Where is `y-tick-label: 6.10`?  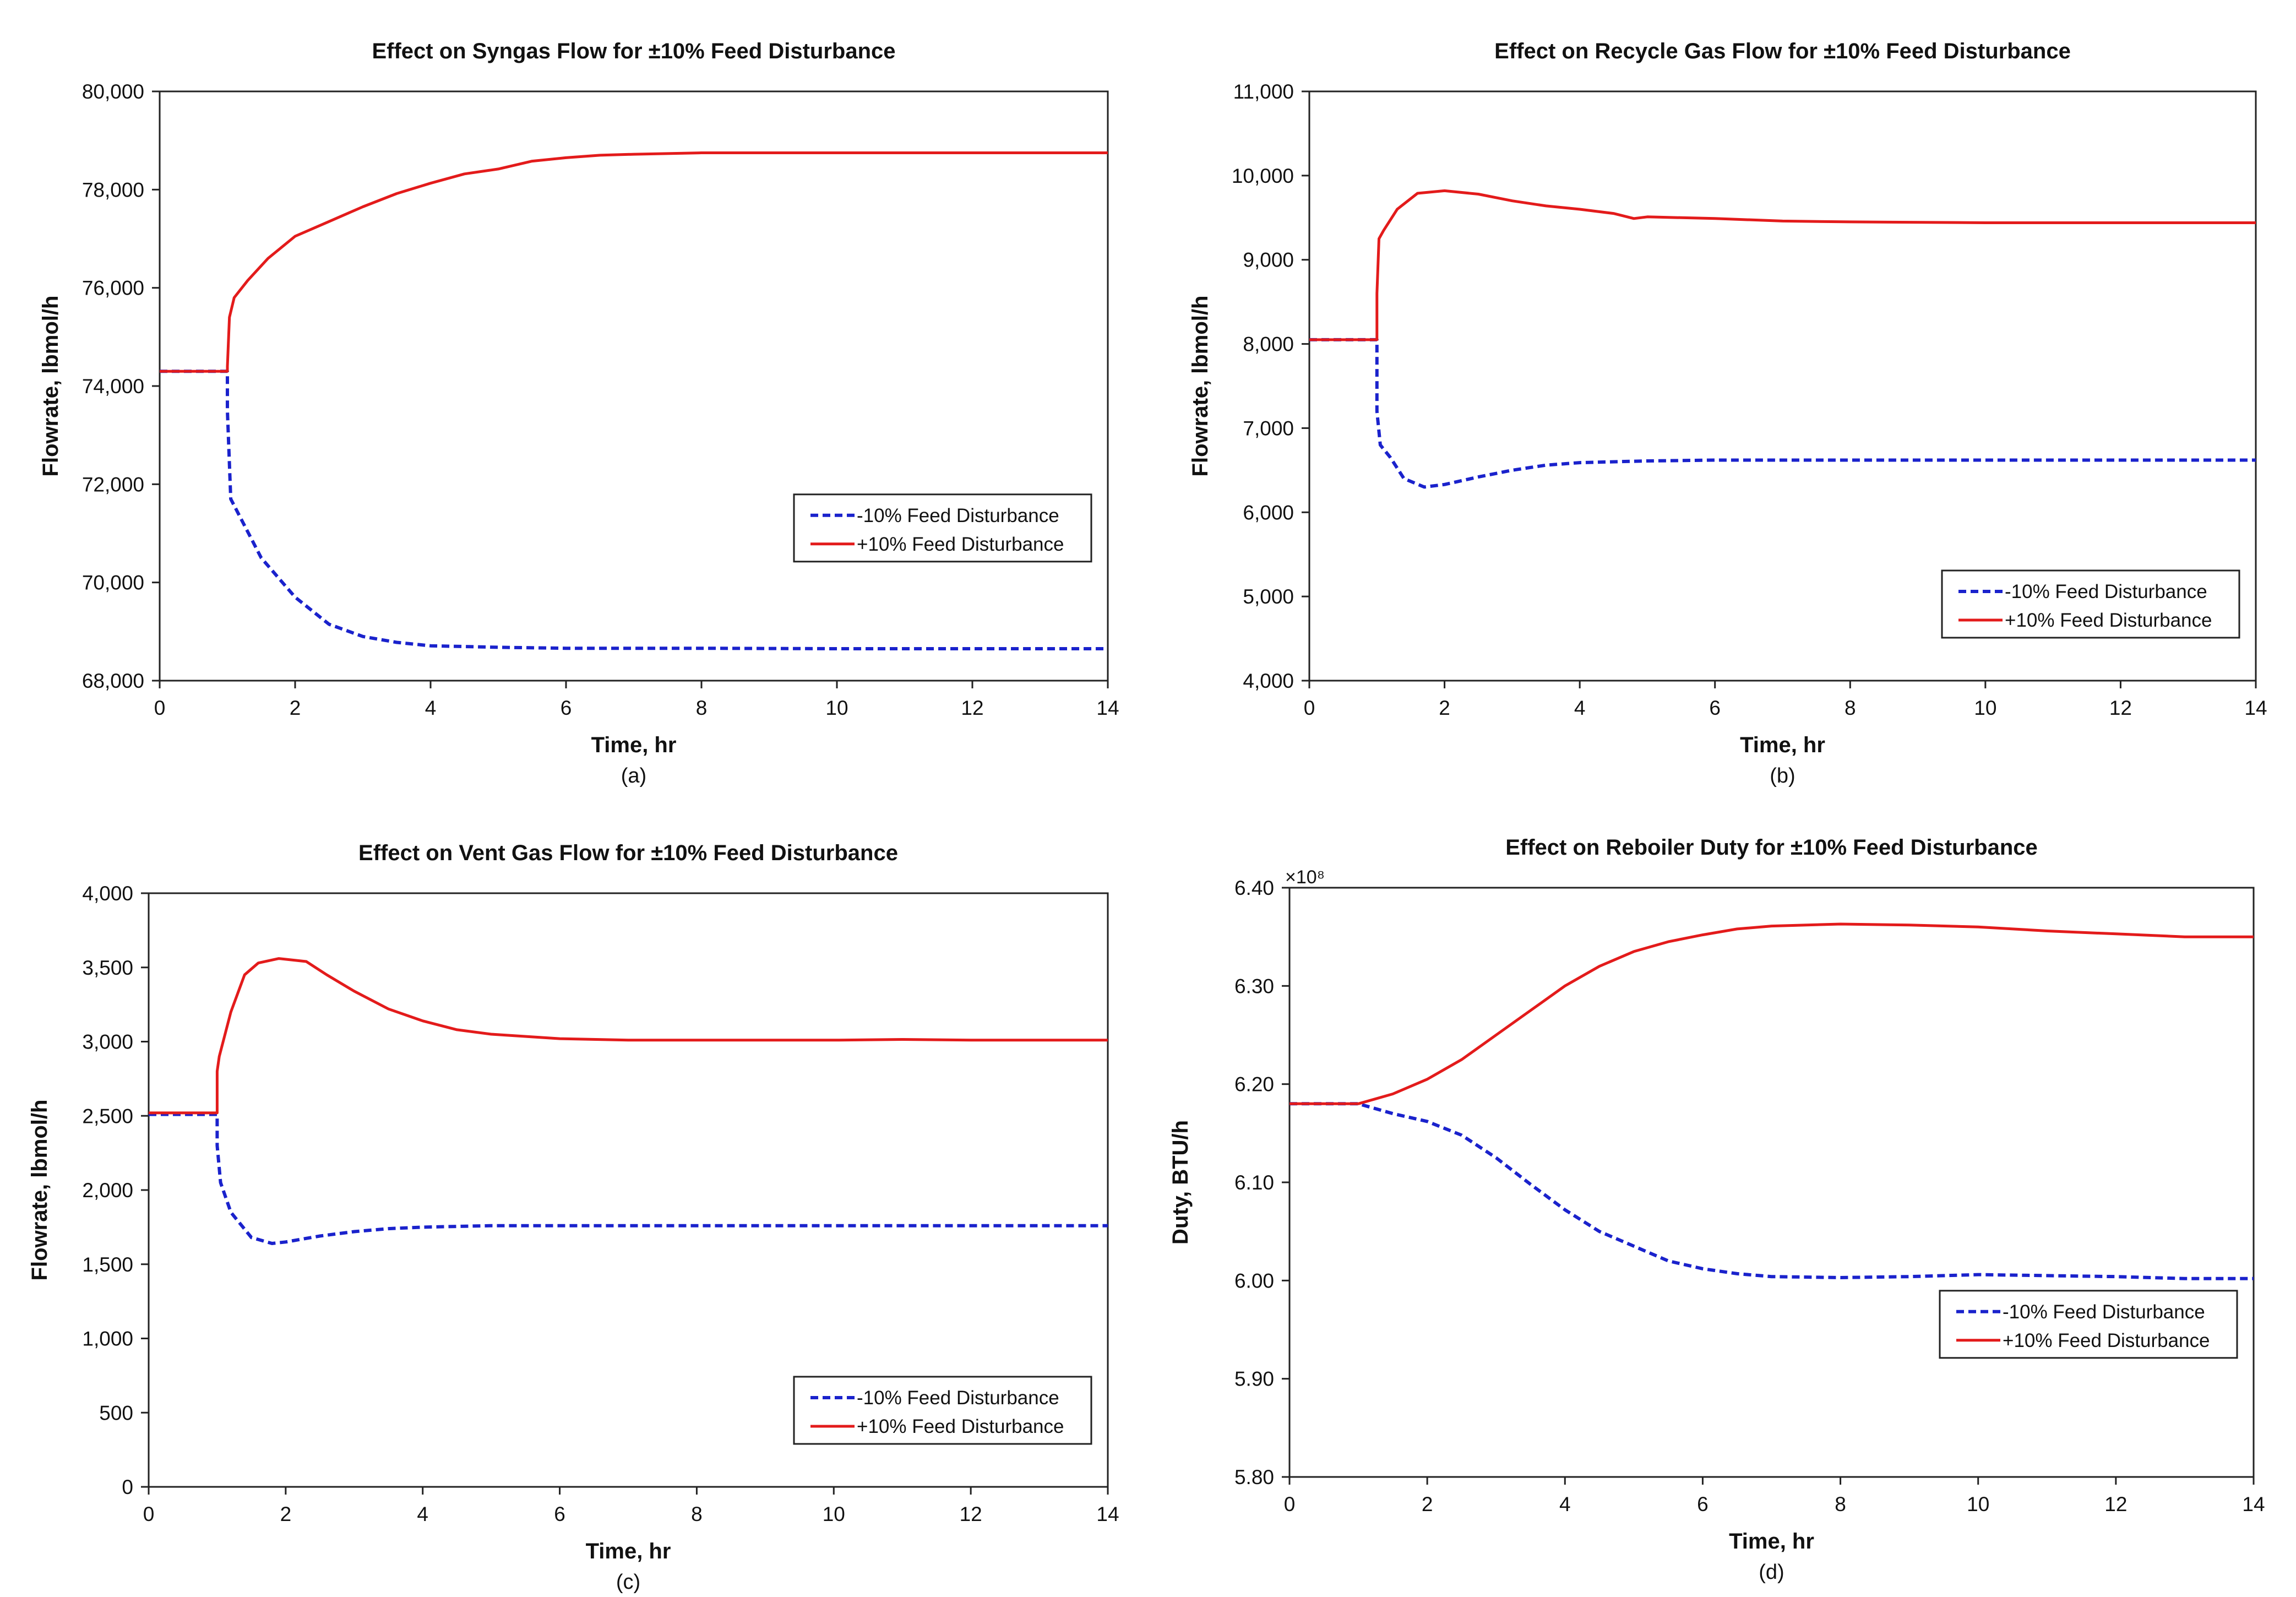 y-tick-label: 6.10 is located at coordinates (1254, 1182).